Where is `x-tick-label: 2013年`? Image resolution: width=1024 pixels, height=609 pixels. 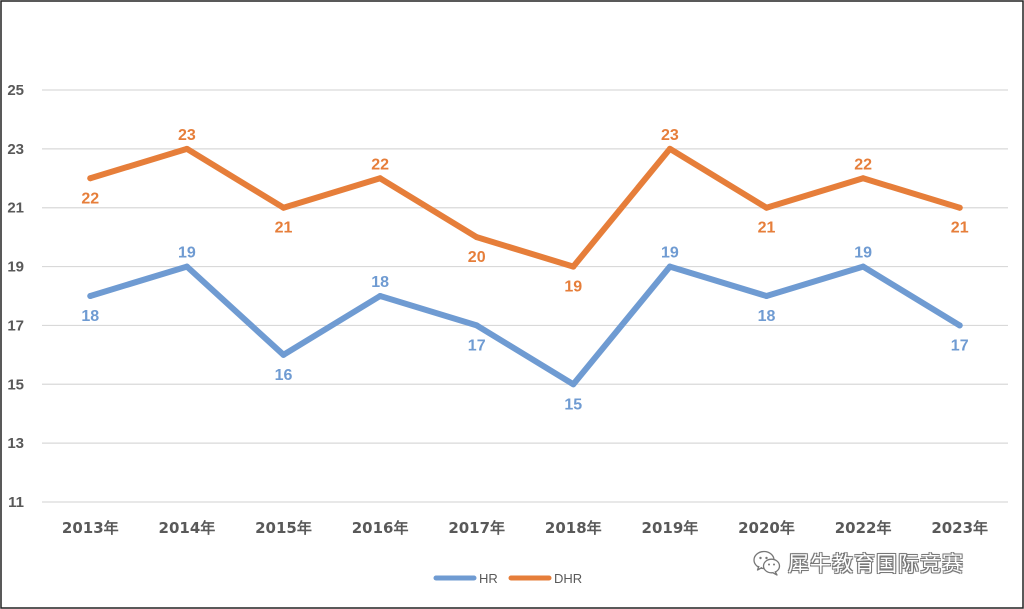 x-tick-label: 2013年 is located at coordinates (90, 528).